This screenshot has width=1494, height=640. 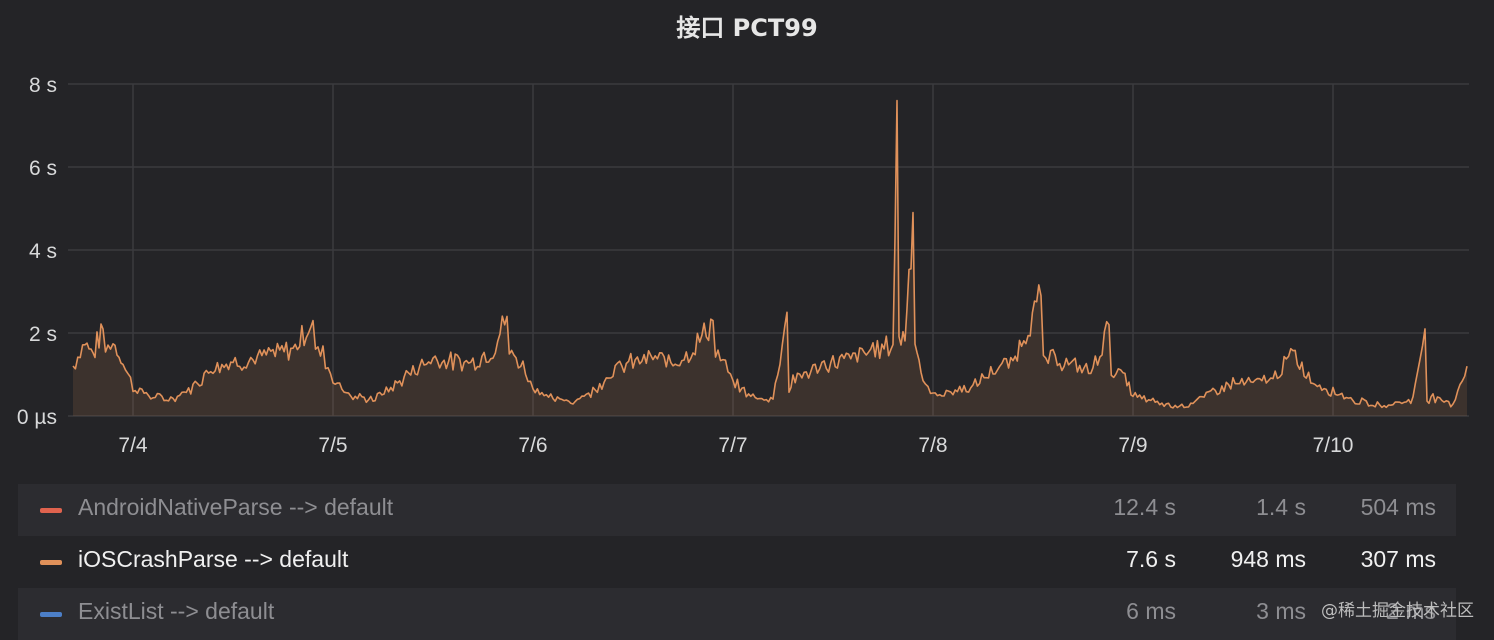 What do you see at coordinates (133, 445) in the screenshot?
I see `x-tick-label: 7/4` at bounding box center [133, 445].